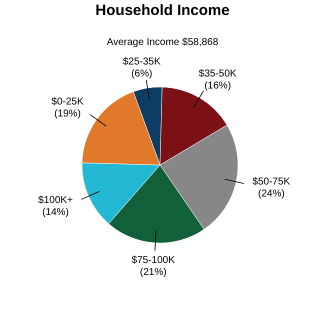 The height and width of the screenshot is (325, 325). I want to click on data-label: (6%), so click(141, 74).